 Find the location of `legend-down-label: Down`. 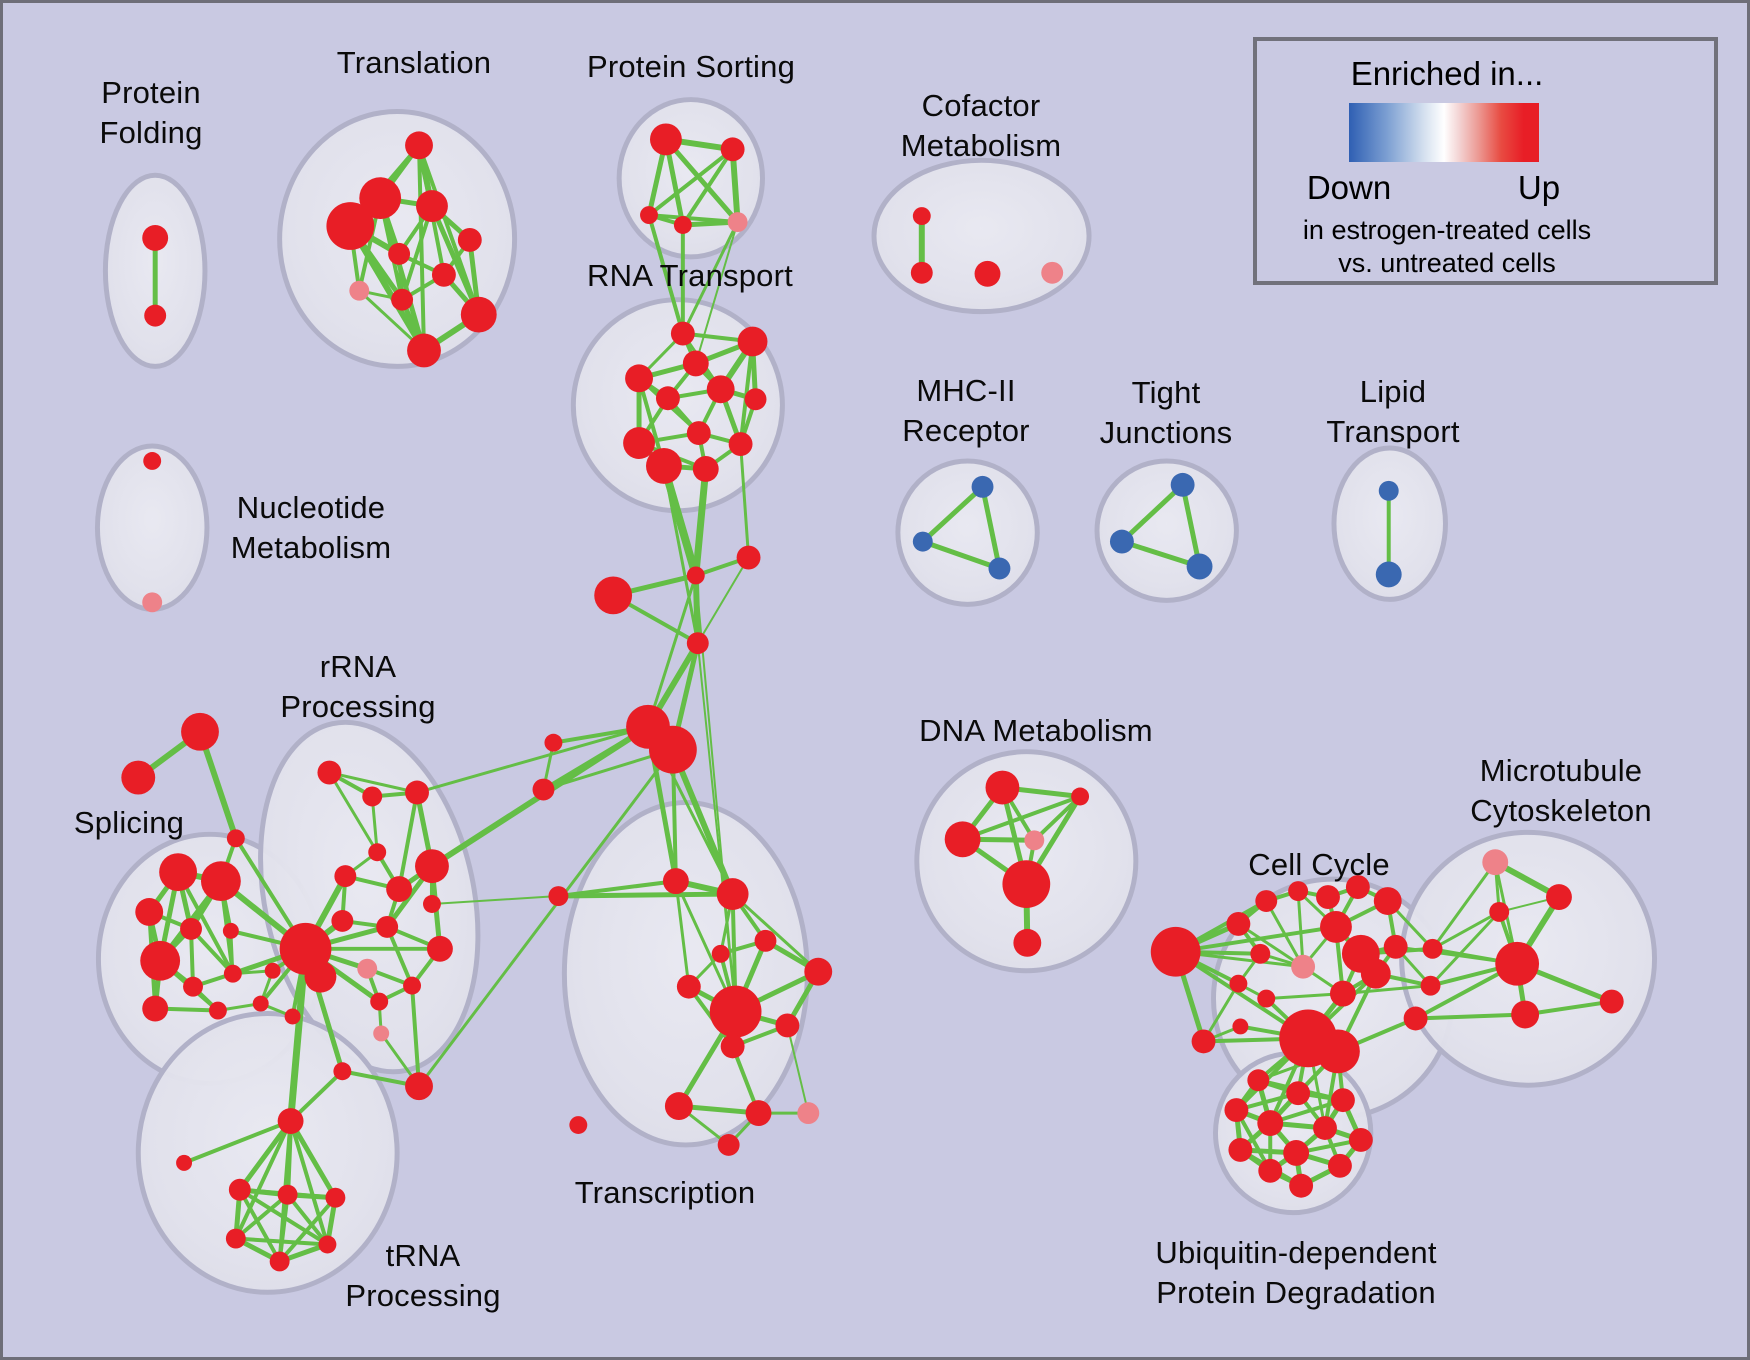

legend-down-label: Down is located at coordinates (1349, 187).